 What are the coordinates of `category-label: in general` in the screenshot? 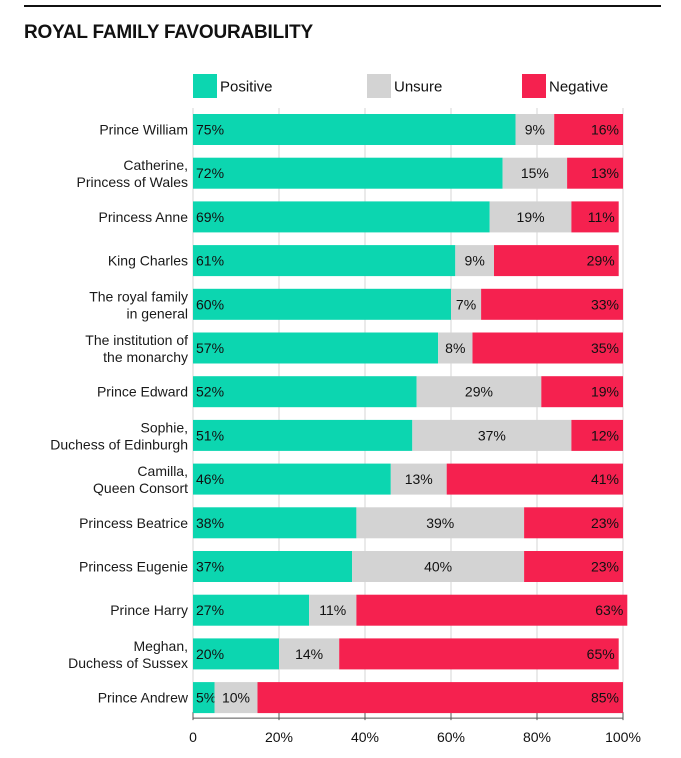 It's located at (158, 313).